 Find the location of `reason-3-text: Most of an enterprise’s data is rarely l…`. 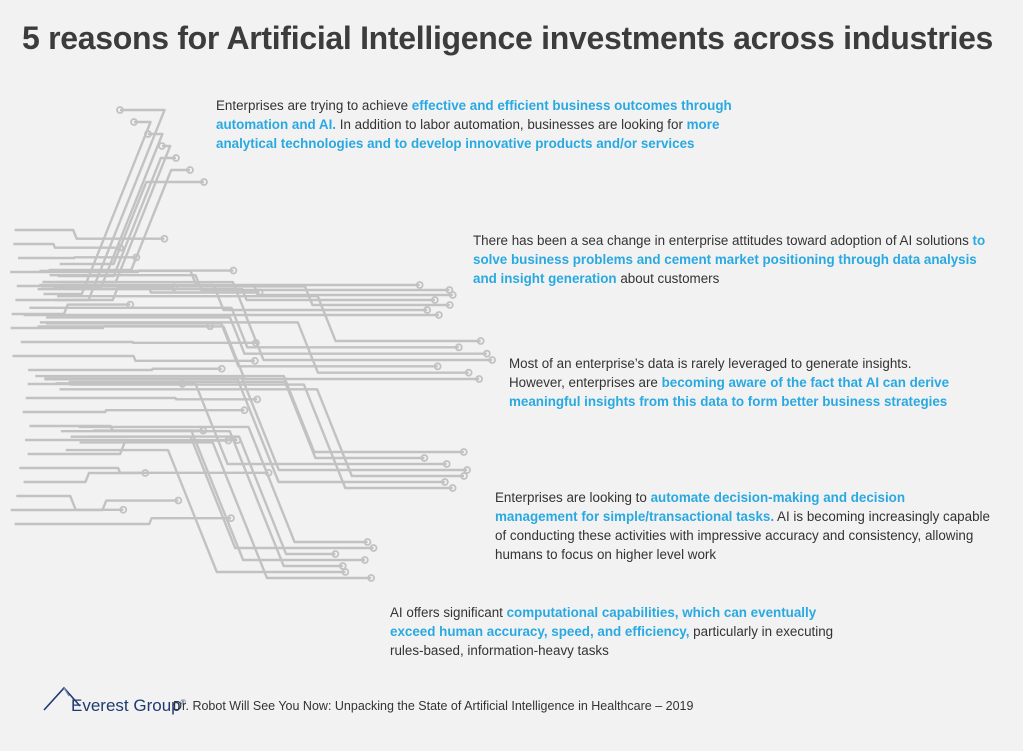

reason-3-text: Most of an enterprise’s data is rarely l… is located at coordinates (736, 382).